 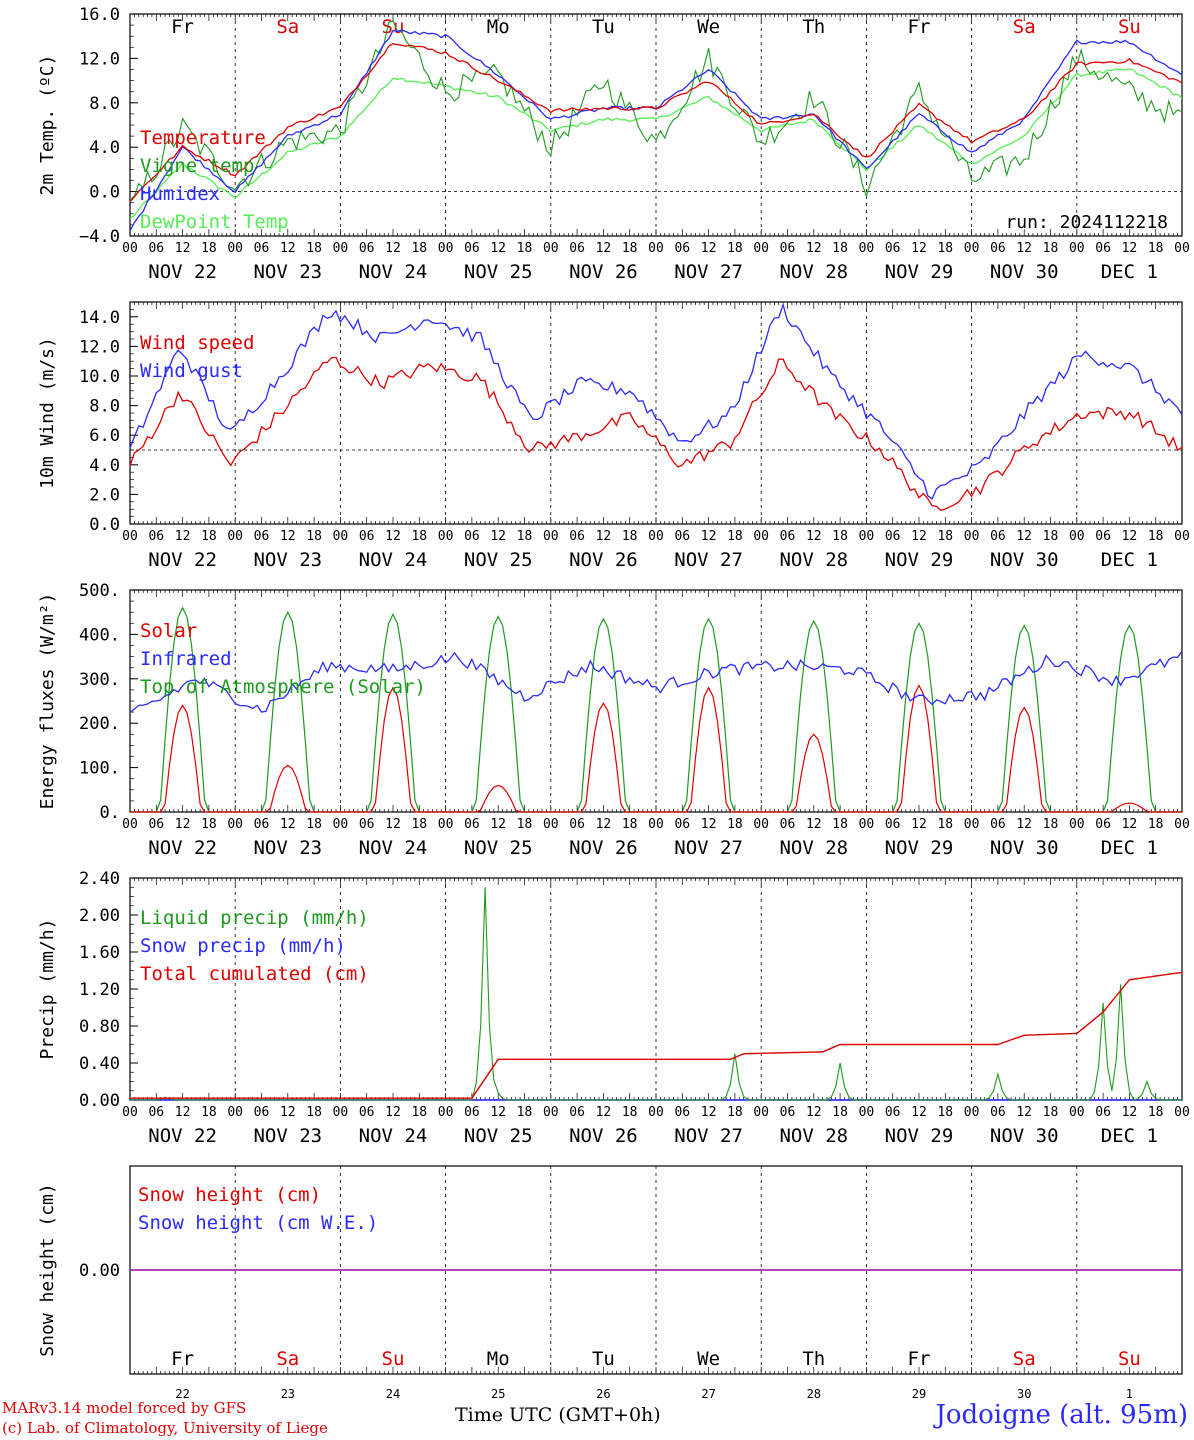 I want to click on legend-entry: Snow height (cm), so click(x=229, y=1195).